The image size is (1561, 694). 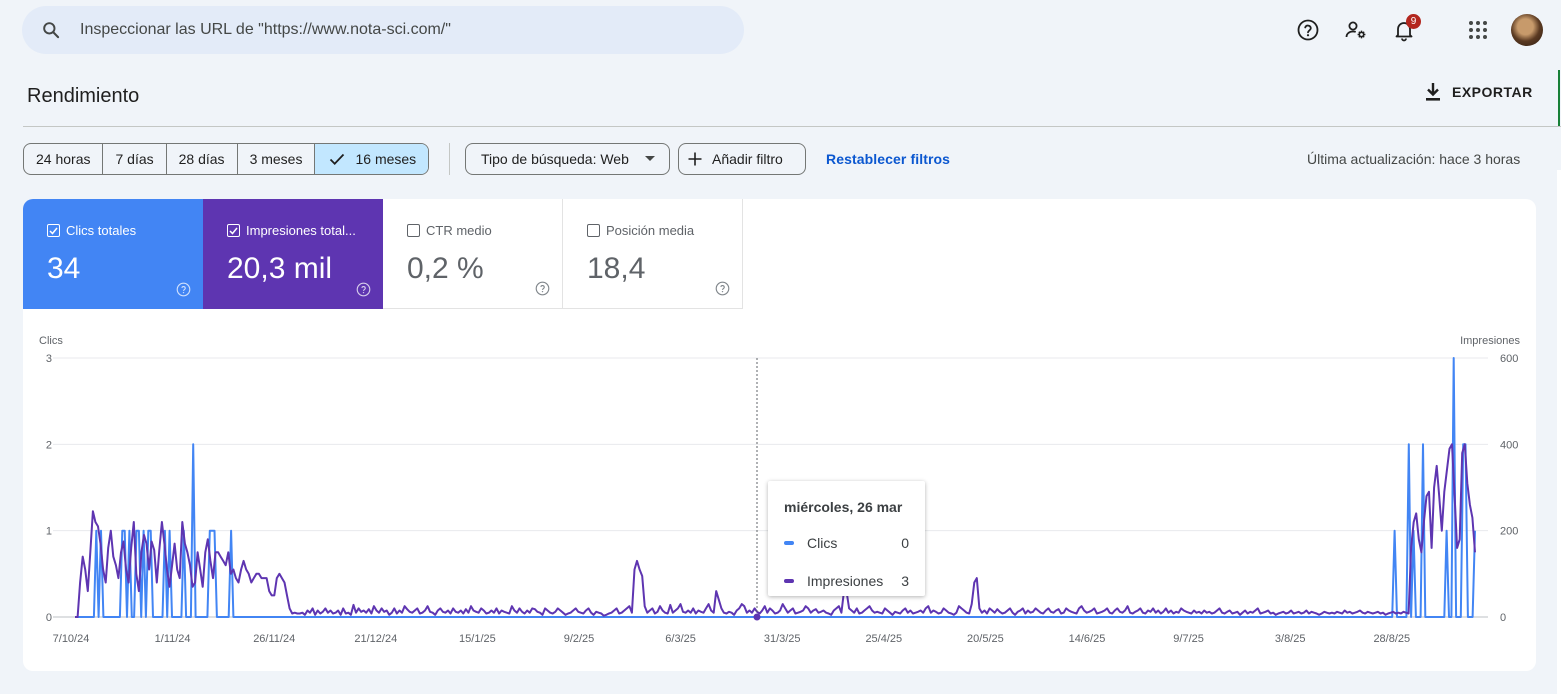 What do you see at coordinates (1356, 30) in the screenshot?
I see `manage-accounts-icon` at bounding box center [1356, 30].